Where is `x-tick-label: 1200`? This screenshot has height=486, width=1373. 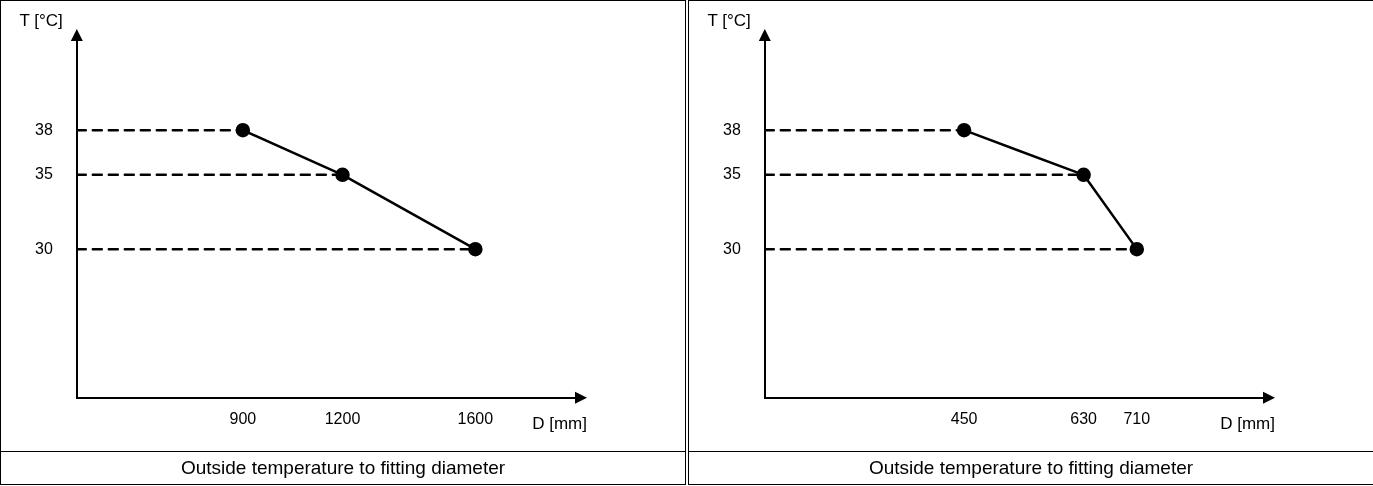
x-tick-label: 1200 is located at coordinates (342, 418).